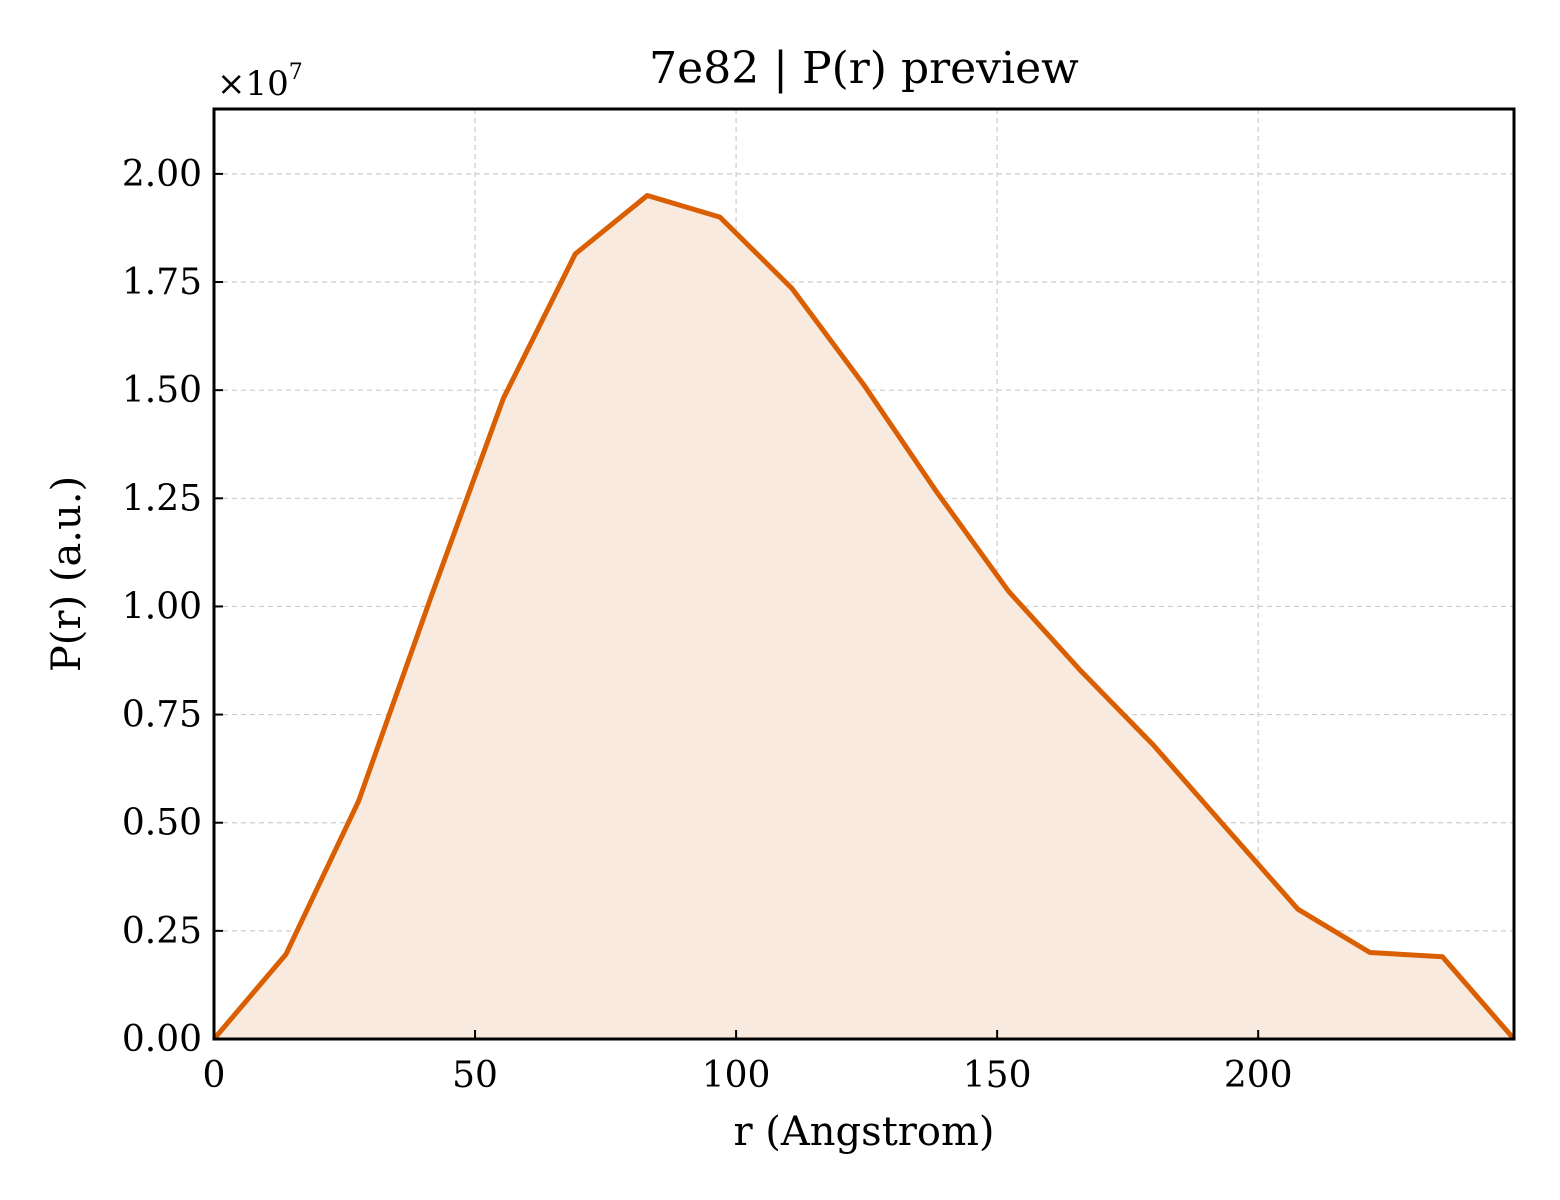 This screenshot has height=1200, width=1560. I want to click on y-tick-label: 0.00, so click(162, 1039).